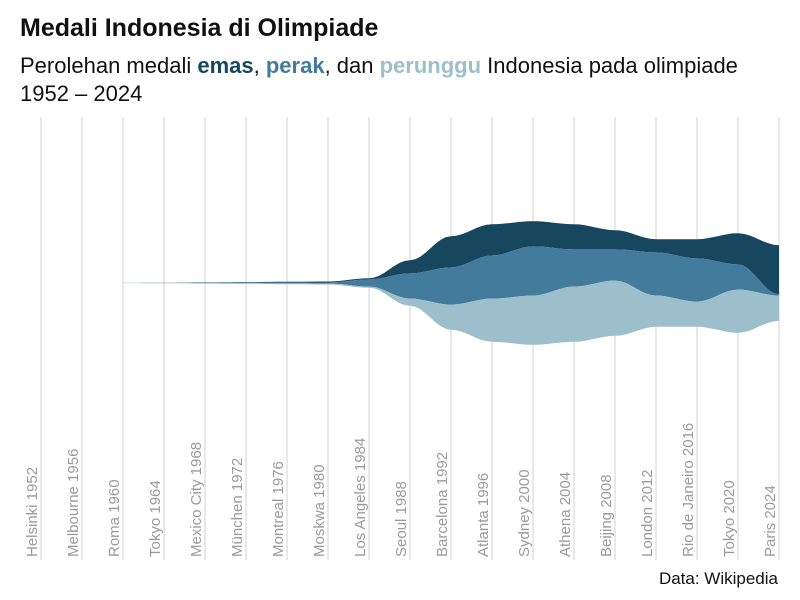 The height and width of the screenshot is (600, 800). Describe the element at coordinates (278, 509) in the screenshot. I see `x-tick-label: Montreal 1976` at that location.